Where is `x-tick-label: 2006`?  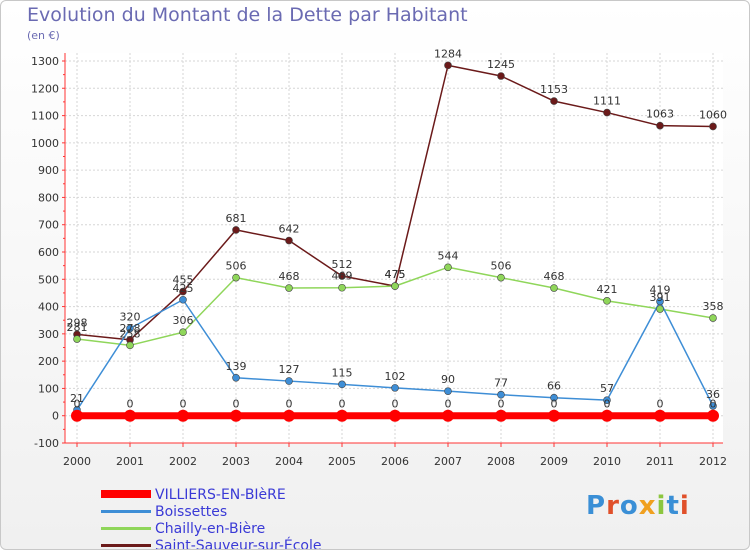 x-tick-label: 2006 is located at coordinates (395, 461).